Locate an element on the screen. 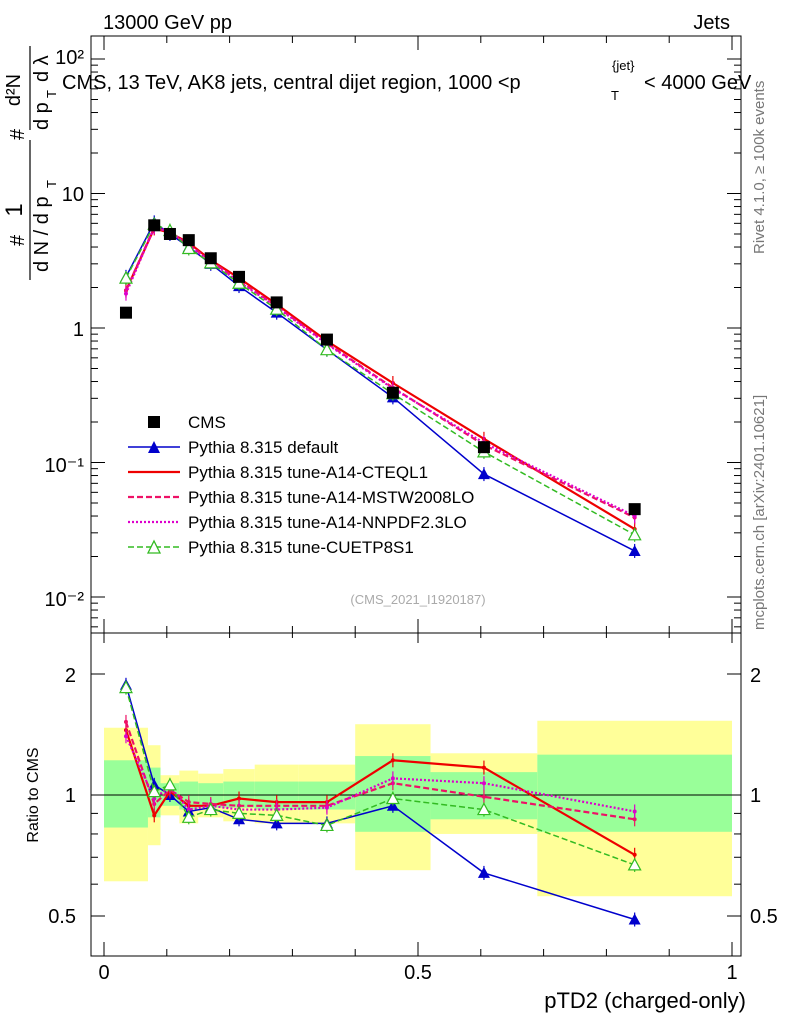 The image size is (786, 1024). category-label: Jets is located at coordinates (711, 23).